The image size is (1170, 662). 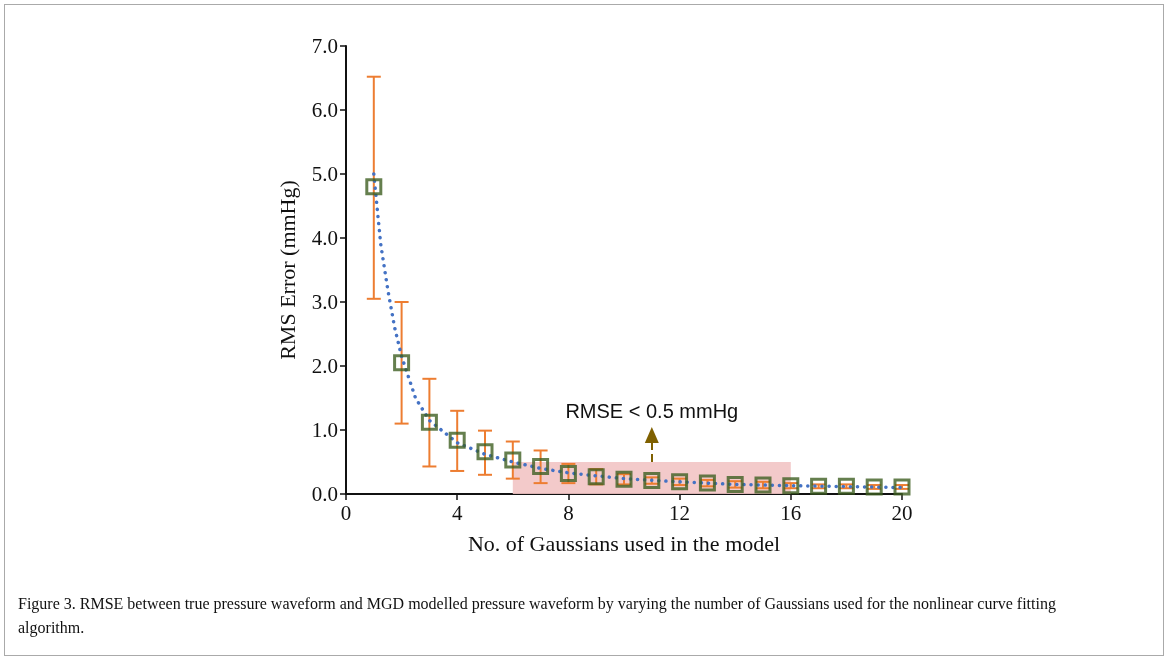 What do you see at coordinates (902, 512) in the screenshot?
I see `x-tick-label: 20` at bounding box center [902, 512].